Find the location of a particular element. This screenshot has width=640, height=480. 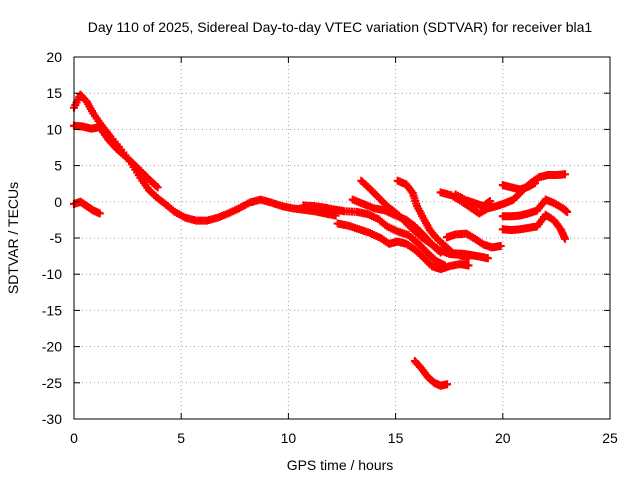

x-tick-labels: 0 5 10 15 20 25 is located at coordinates (344, 438).